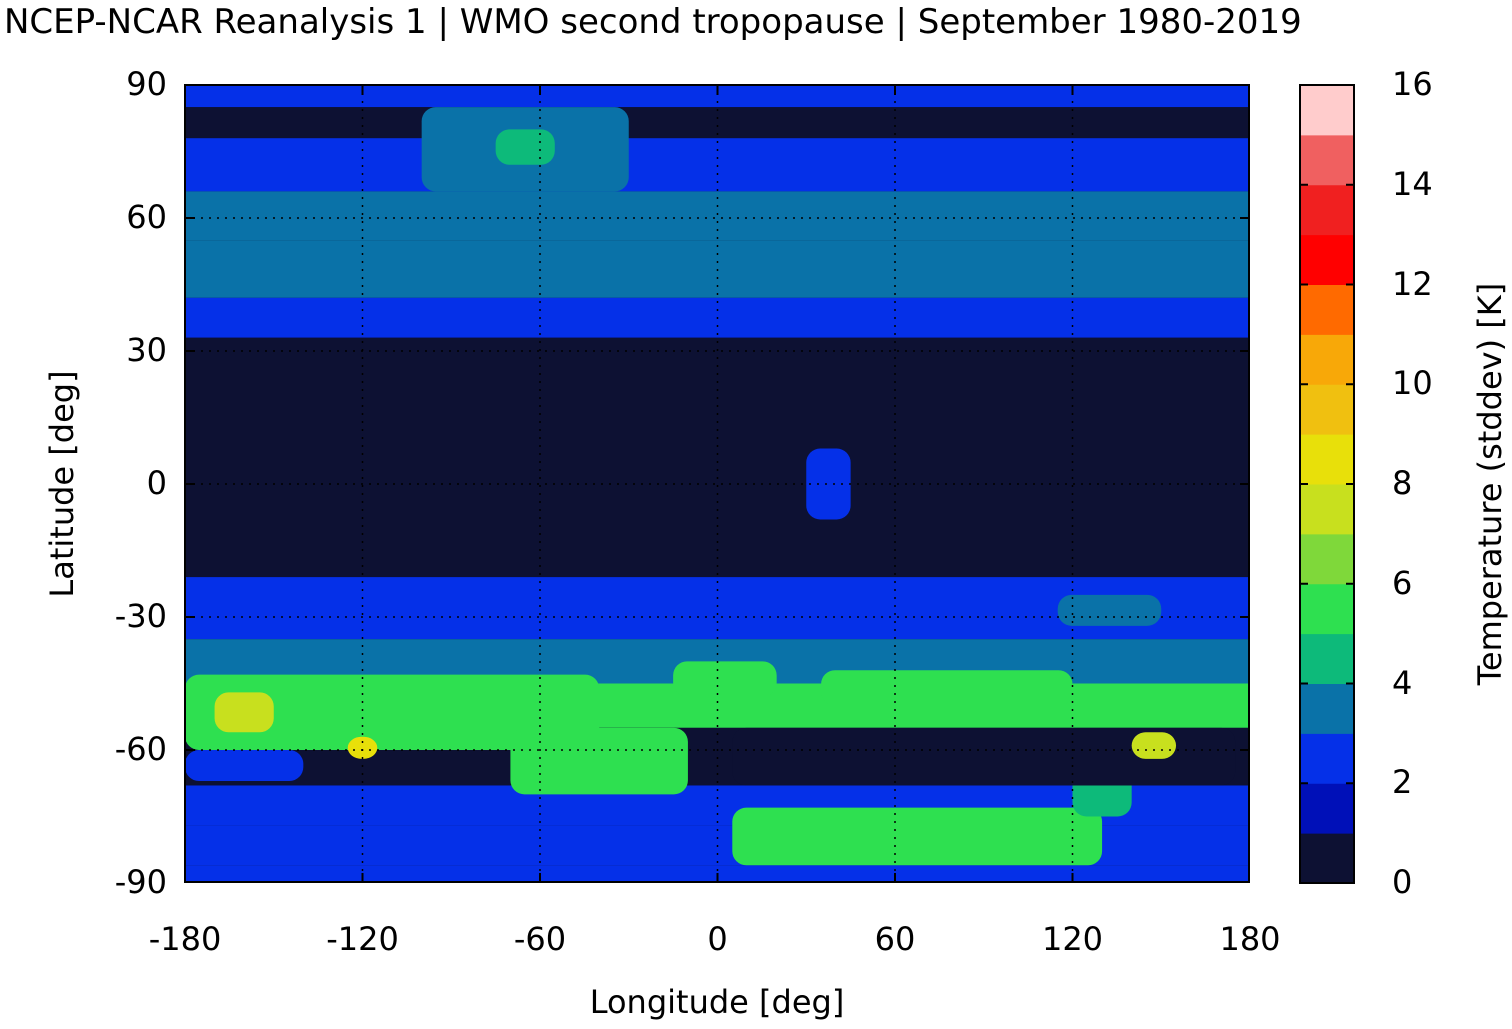  I want to click on y-tick-label-2: 30, so click(146, 350).